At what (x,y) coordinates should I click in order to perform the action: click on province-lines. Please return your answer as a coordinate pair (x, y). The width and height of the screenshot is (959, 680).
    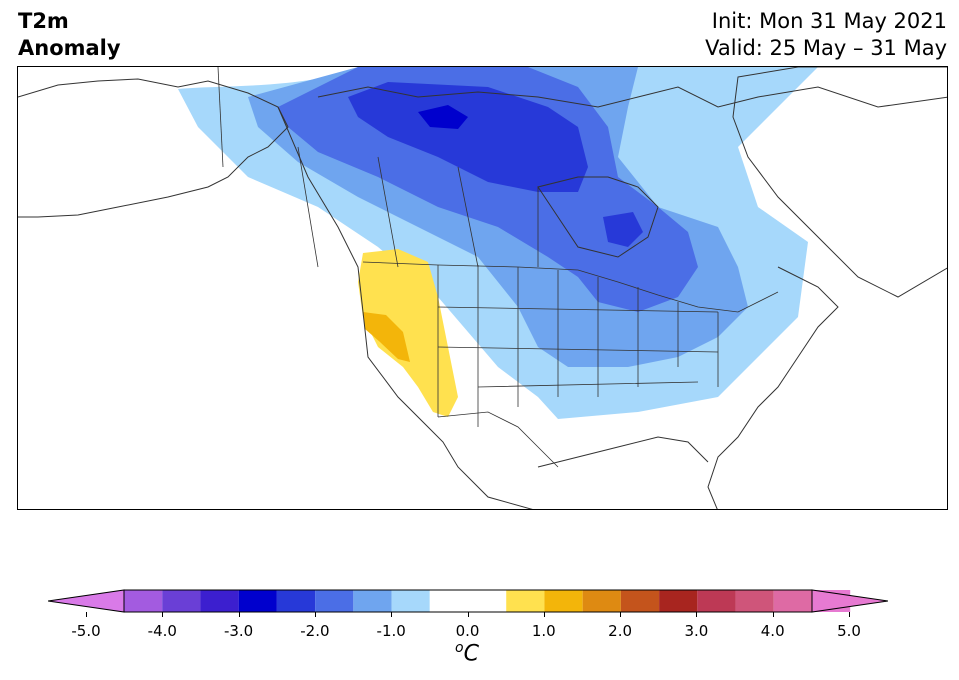
    Looking at the image, I should click on (418, 207).